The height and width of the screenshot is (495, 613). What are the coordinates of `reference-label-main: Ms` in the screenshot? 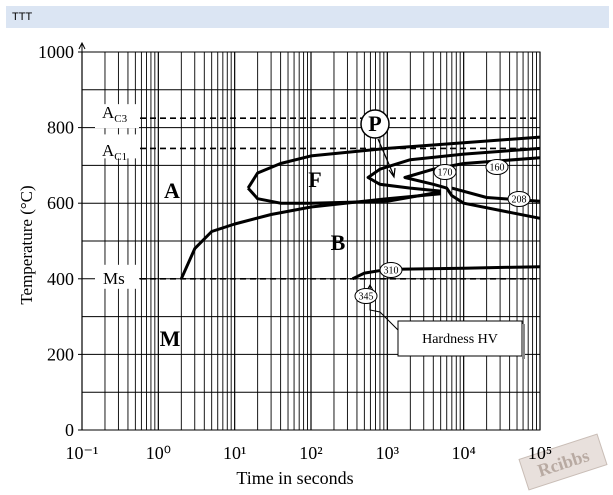 It's located at (114, 278).